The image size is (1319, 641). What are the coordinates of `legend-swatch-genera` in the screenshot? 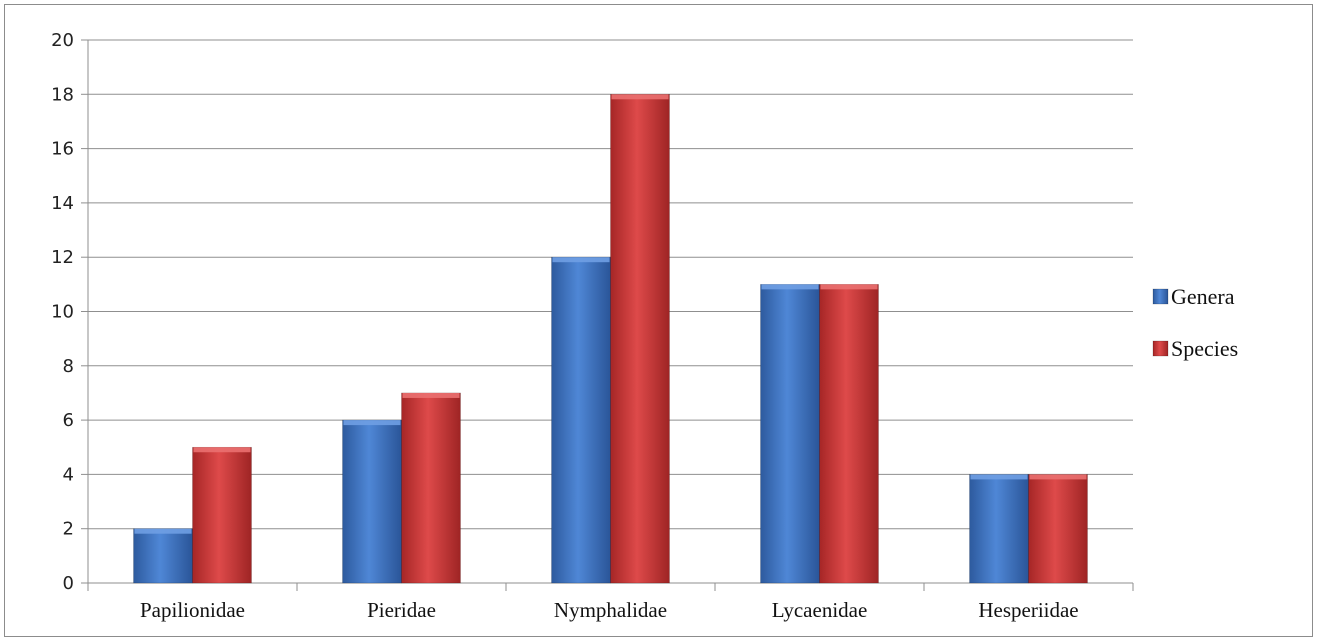 It's located at (1160, 296).